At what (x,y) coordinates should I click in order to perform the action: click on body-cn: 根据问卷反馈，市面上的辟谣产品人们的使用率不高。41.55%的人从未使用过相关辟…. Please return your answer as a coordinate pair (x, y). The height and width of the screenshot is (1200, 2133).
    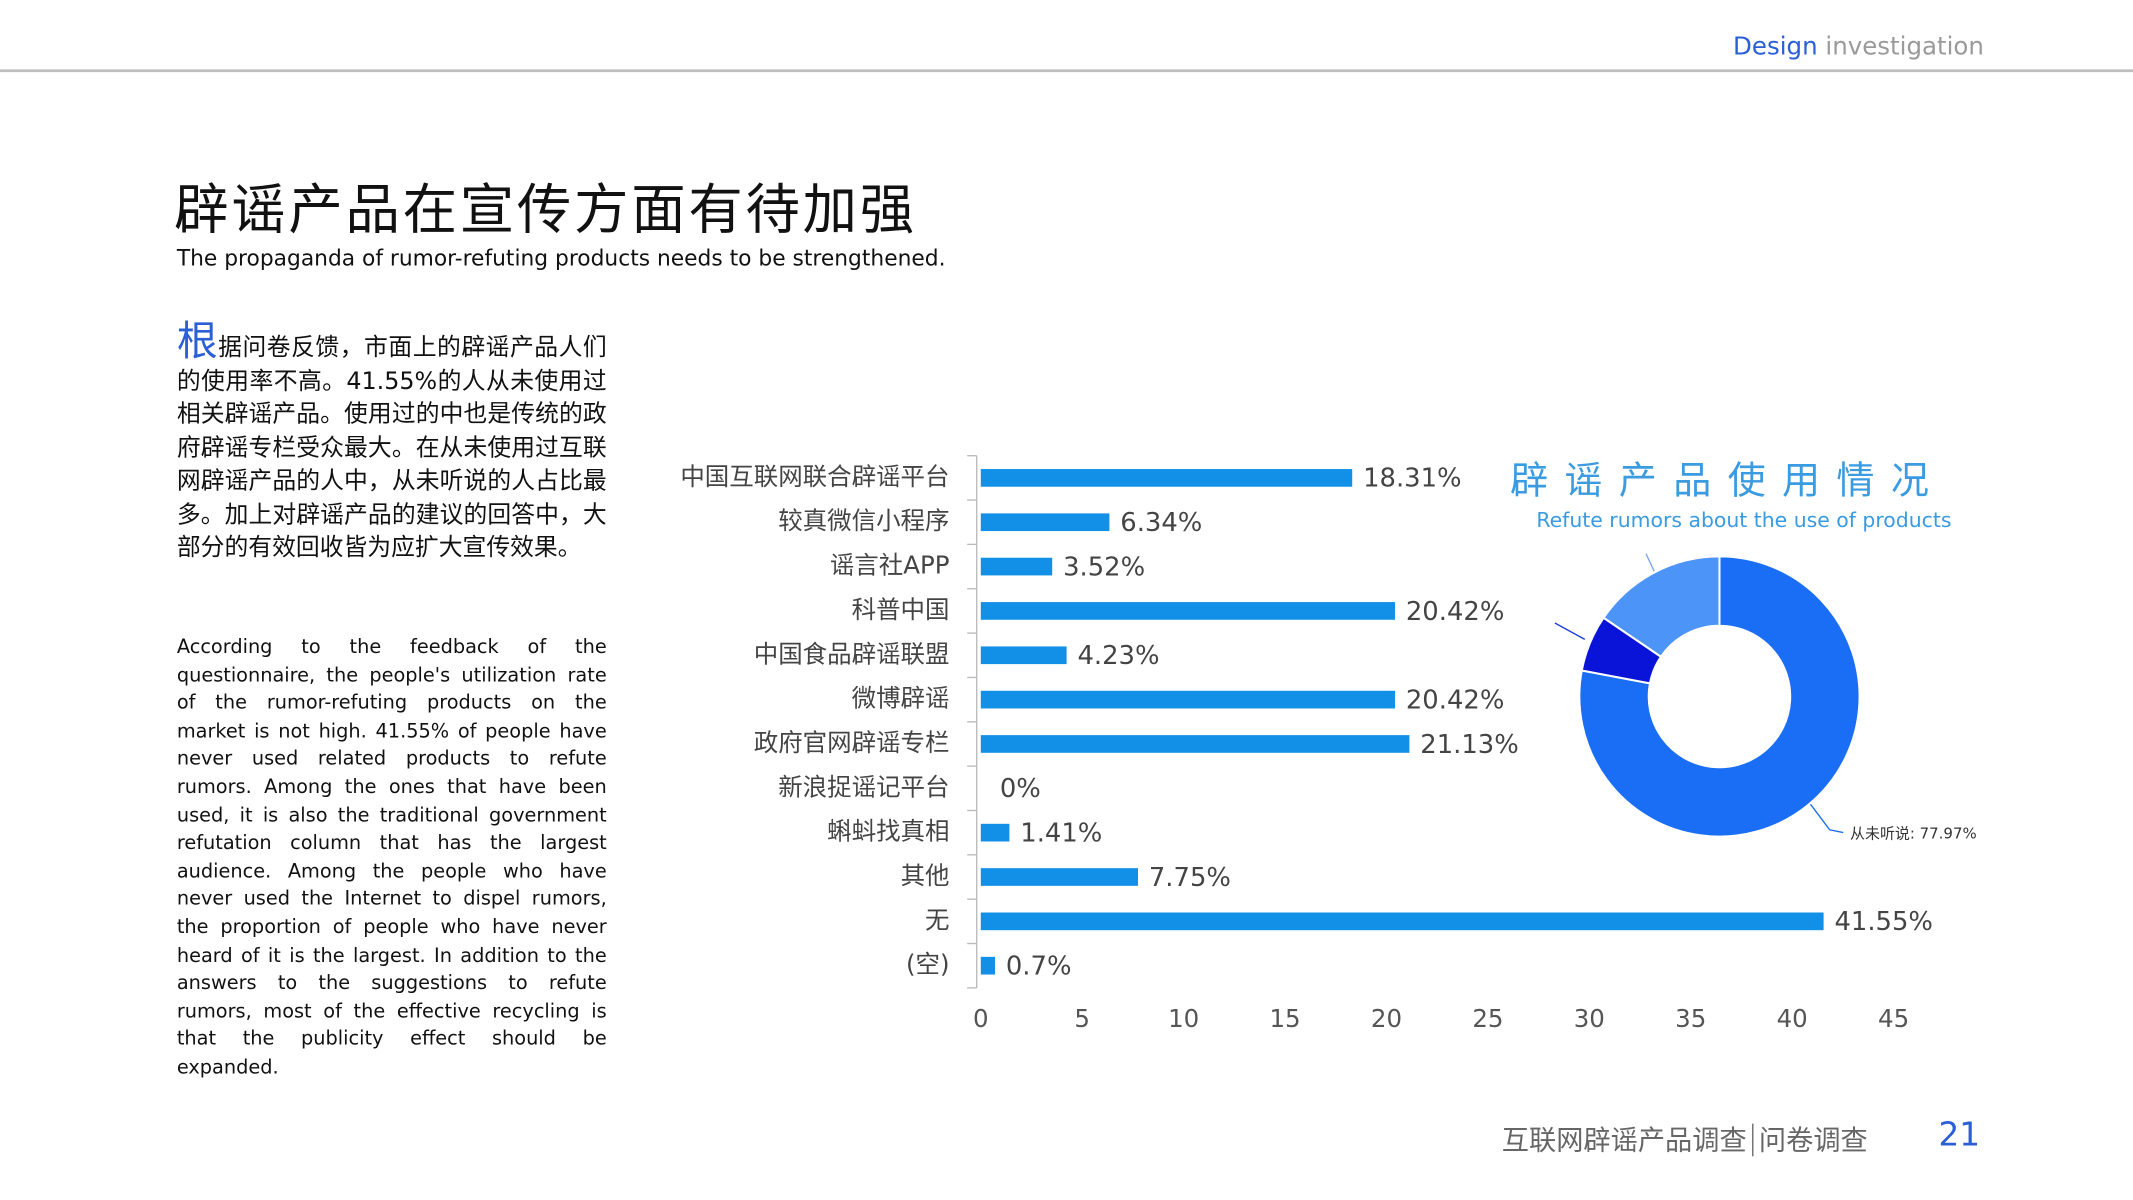
    Looking at the image, I should click on (391, 443).